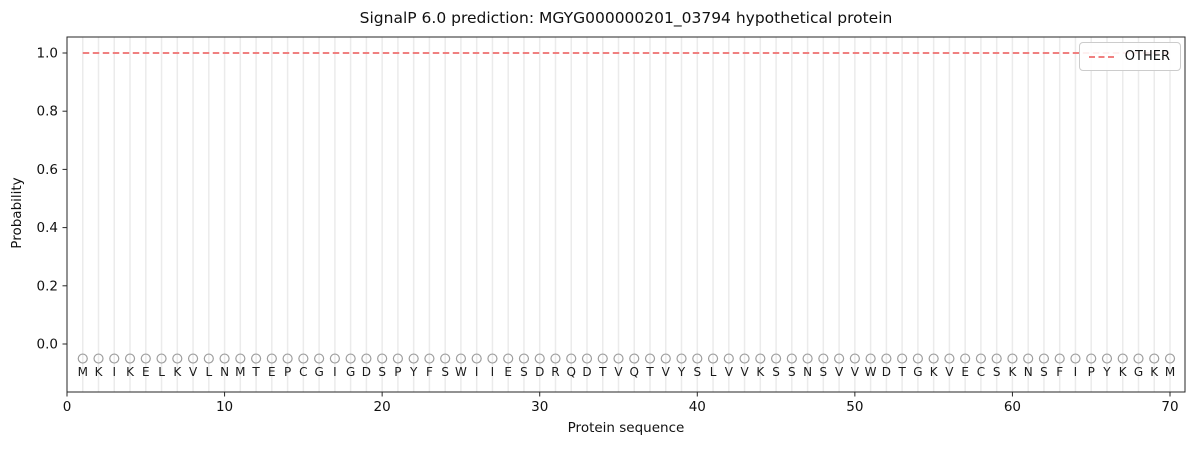  What do you see at coordinates (224, 407) in the screenshot?
I see `x-tick-label: 10` at bounding box center [224, 407].